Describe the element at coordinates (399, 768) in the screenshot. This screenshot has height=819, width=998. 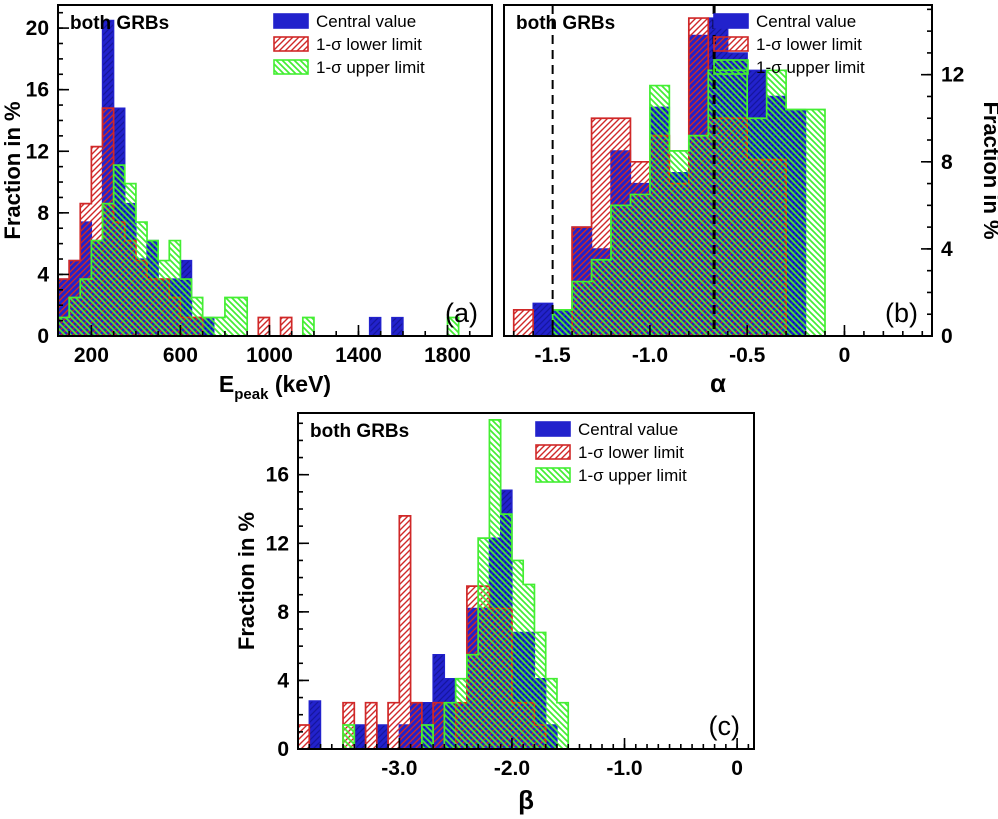
I see `x-tick-label: -3.0` at that location.